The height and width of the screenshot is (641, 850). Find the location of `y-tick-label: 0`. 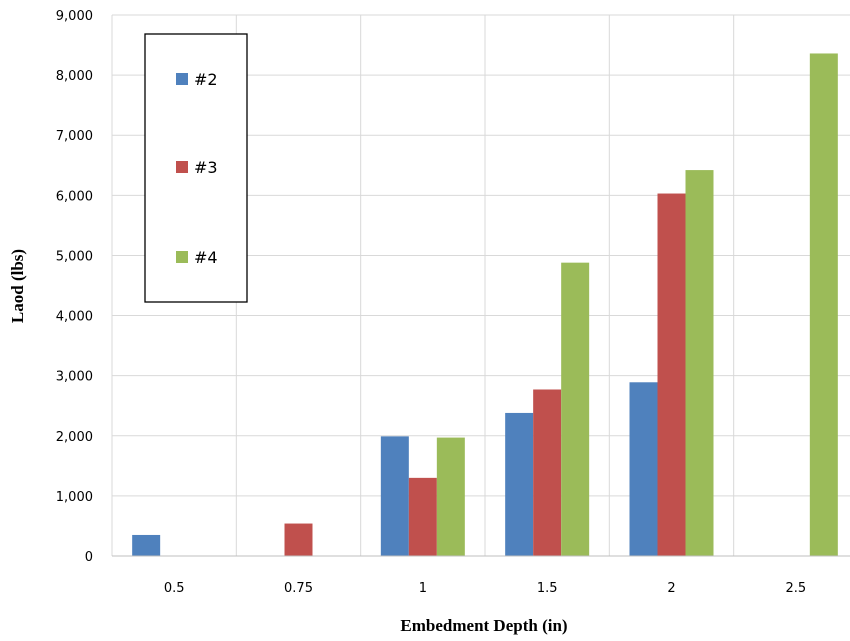

y-tick-label: 0 is located at coordinates (89, 557).